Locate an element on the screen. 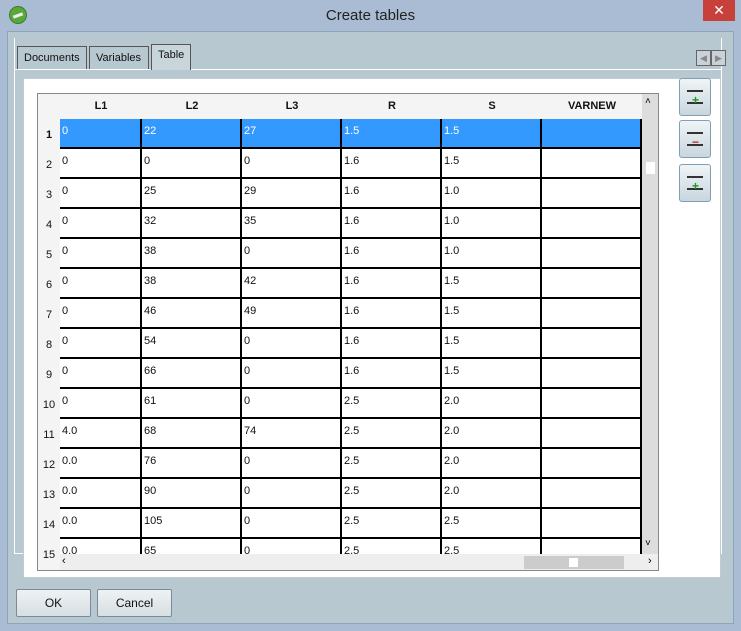 This screenshot has width=741, height=631. table-cell: 49 is located at coordinates (292, 314).